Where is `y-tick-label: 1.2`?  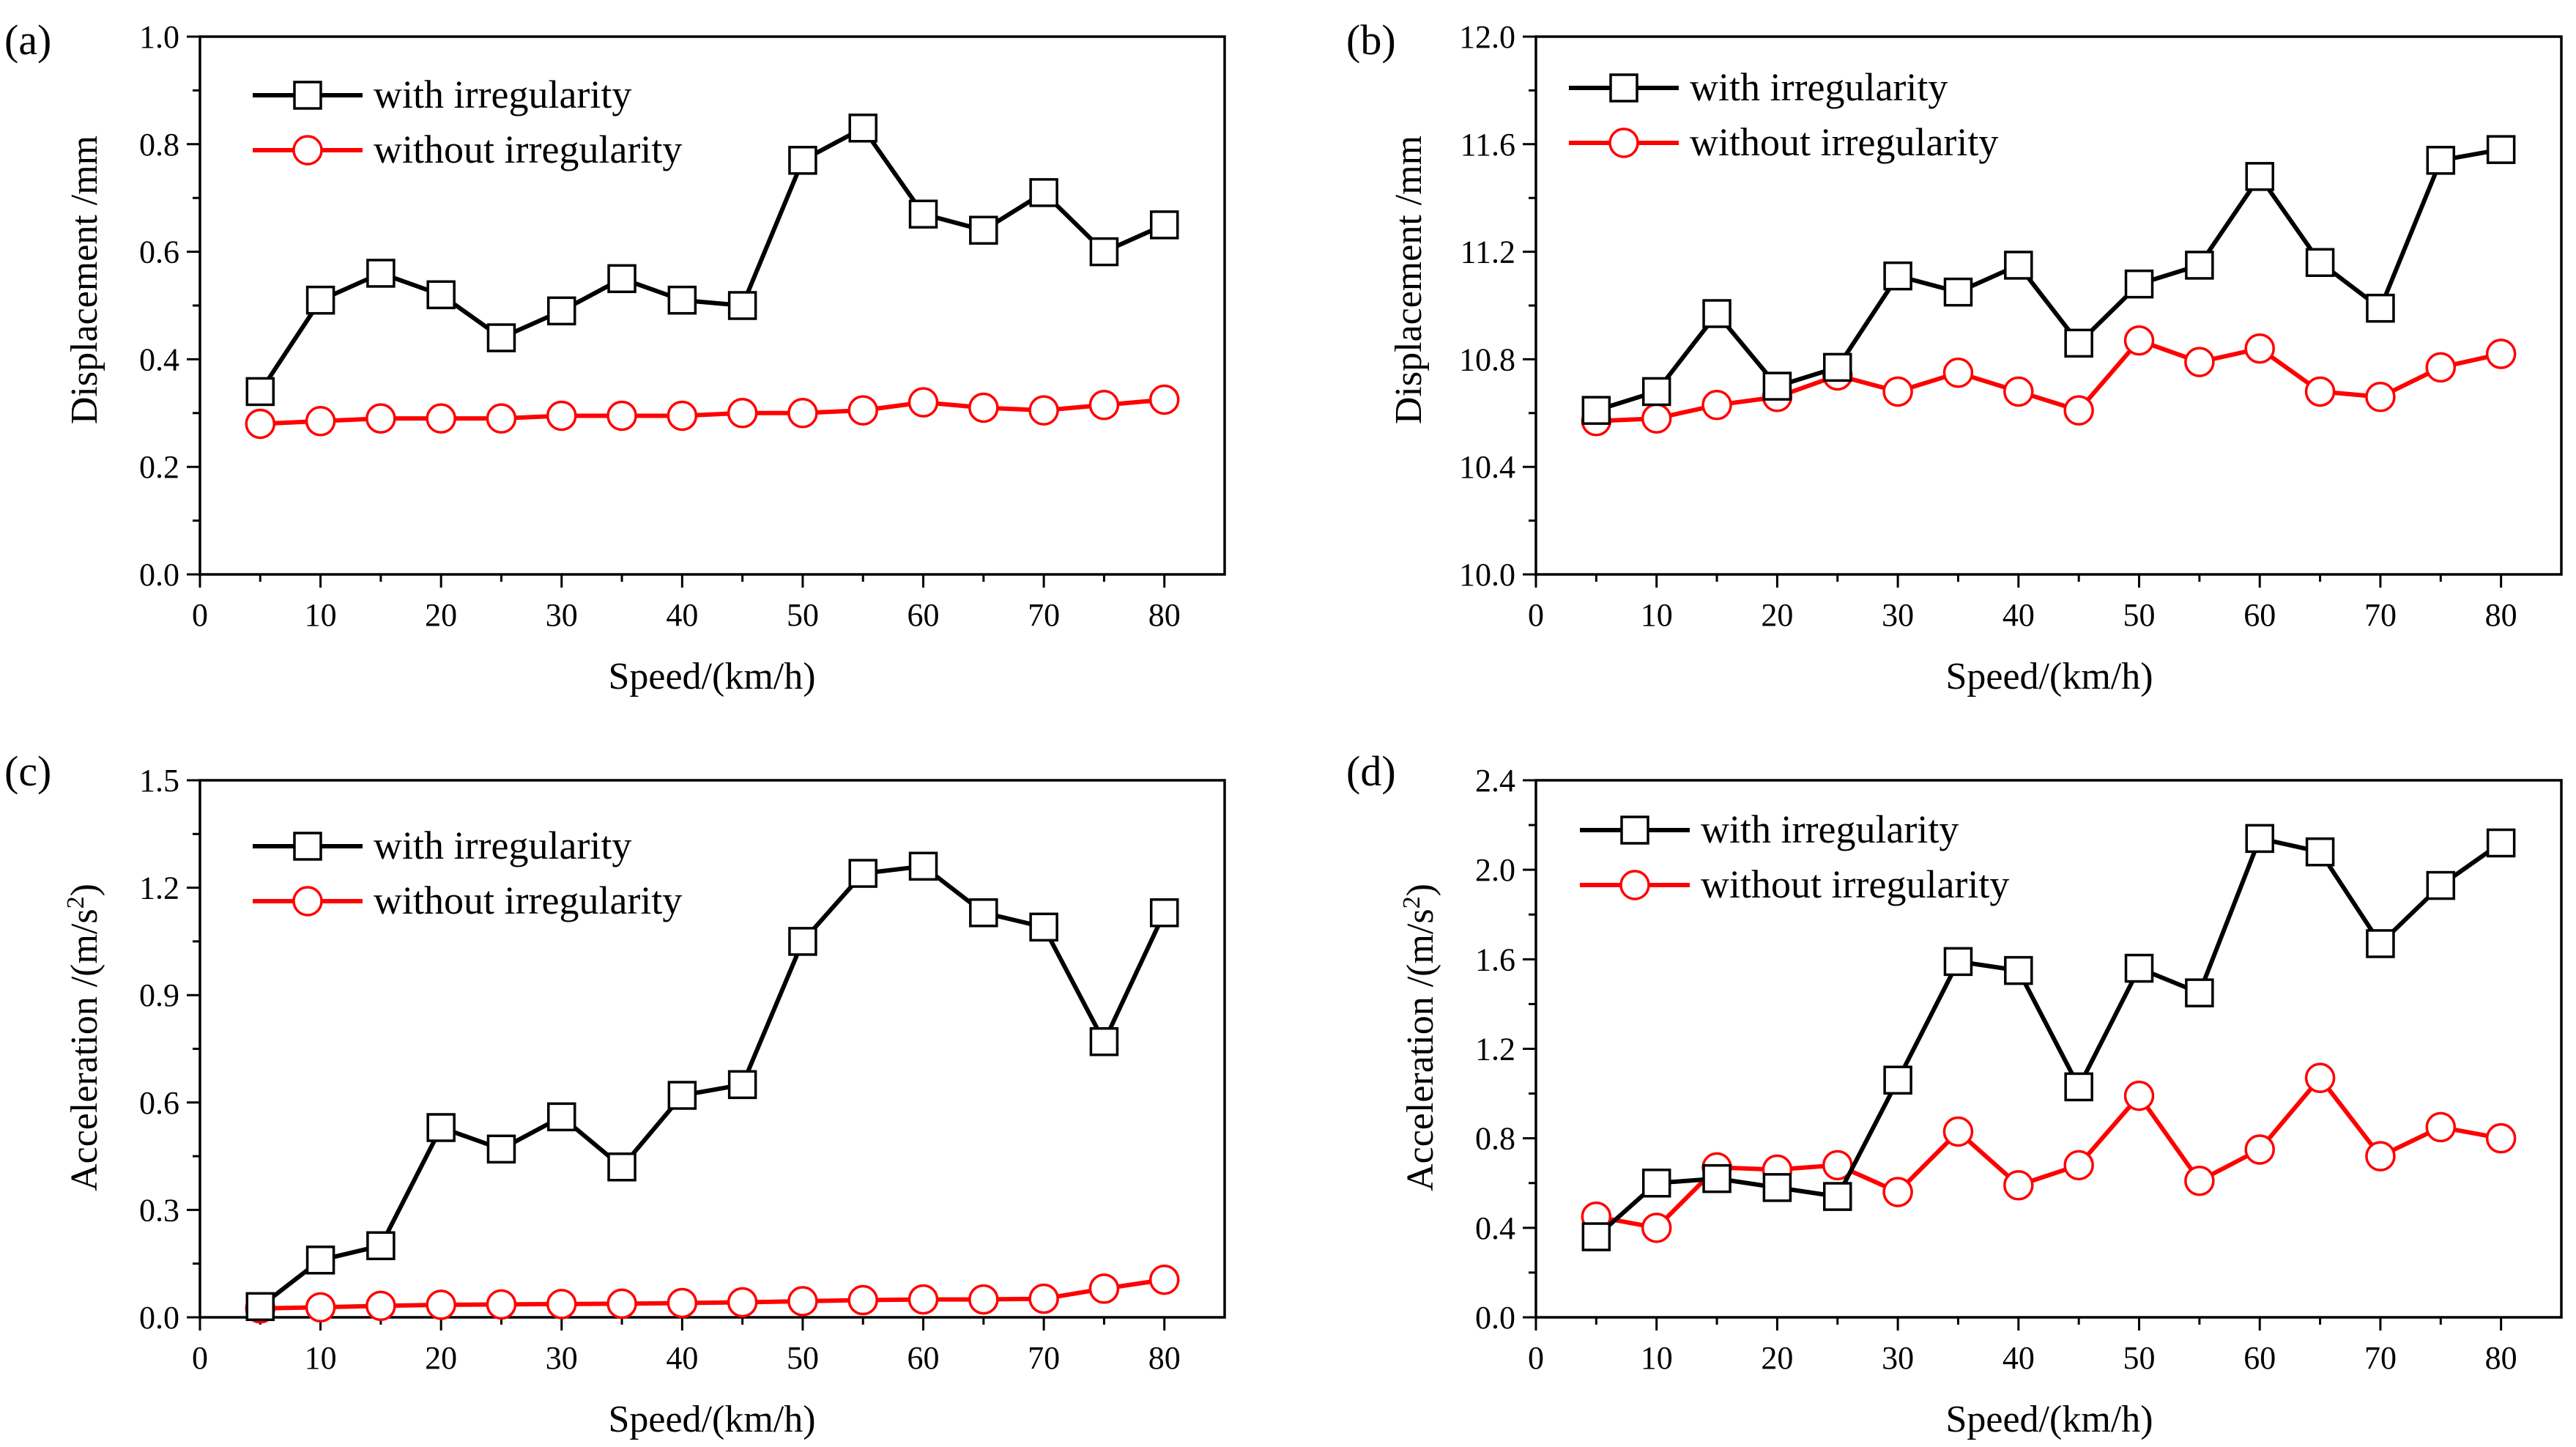
y-tick-label: 1.2 is located at coordinates (1495, 1049).